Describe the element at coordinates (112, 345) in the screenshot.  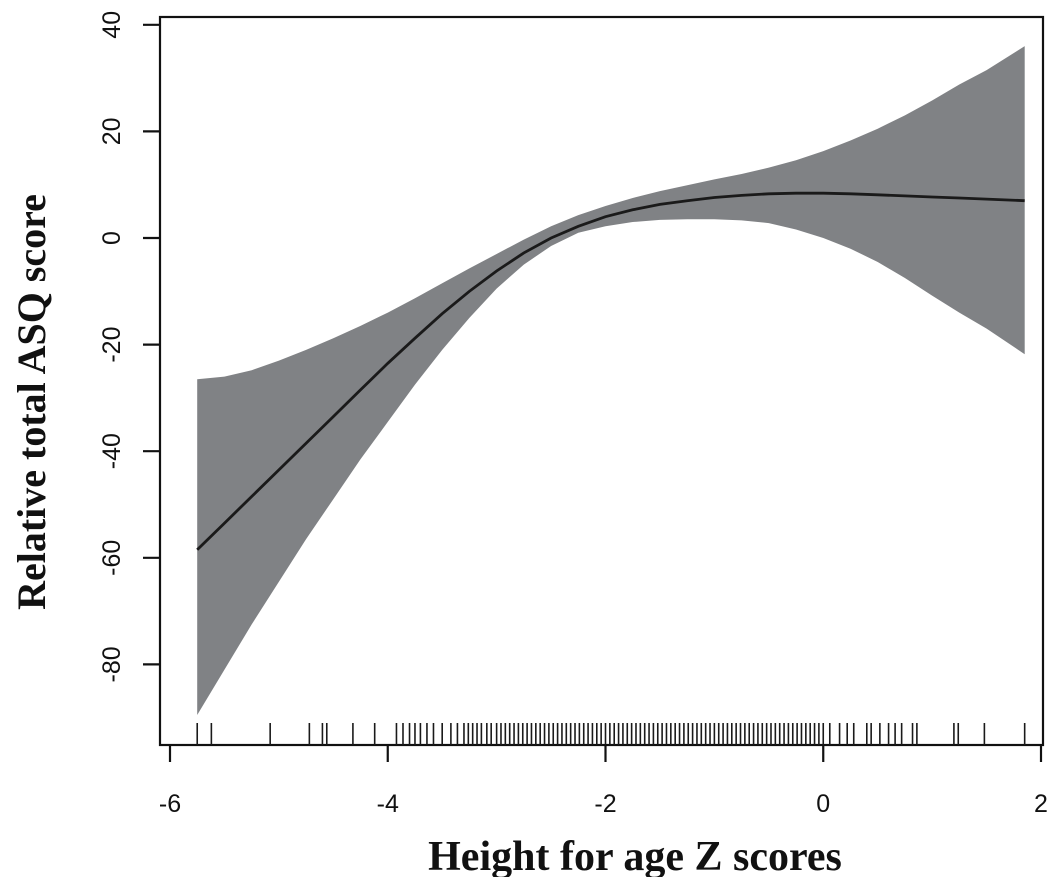
I see `y-tick-label: -20` at that location.